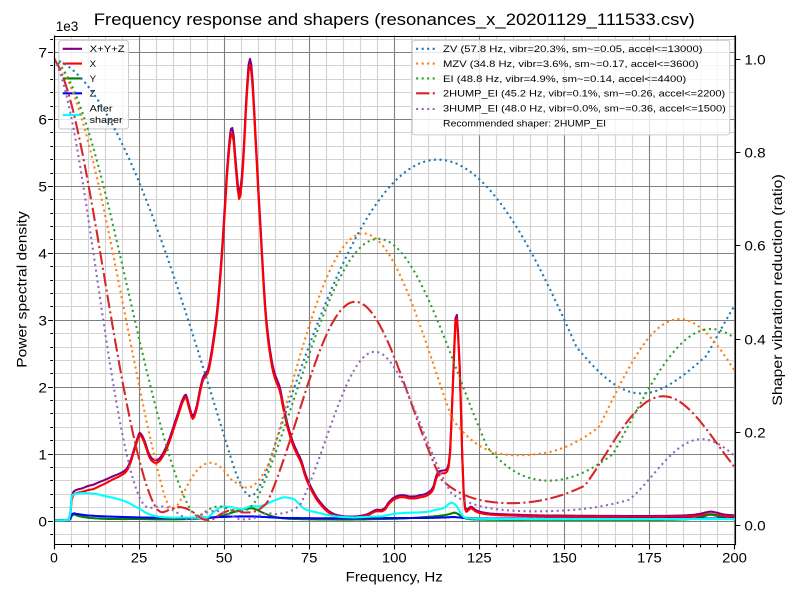 The width and height of the screenshot is (800, 605). Describe the element at coordinates (107, 120) in the screenshot. I see `svg-text: shaper` at that location.